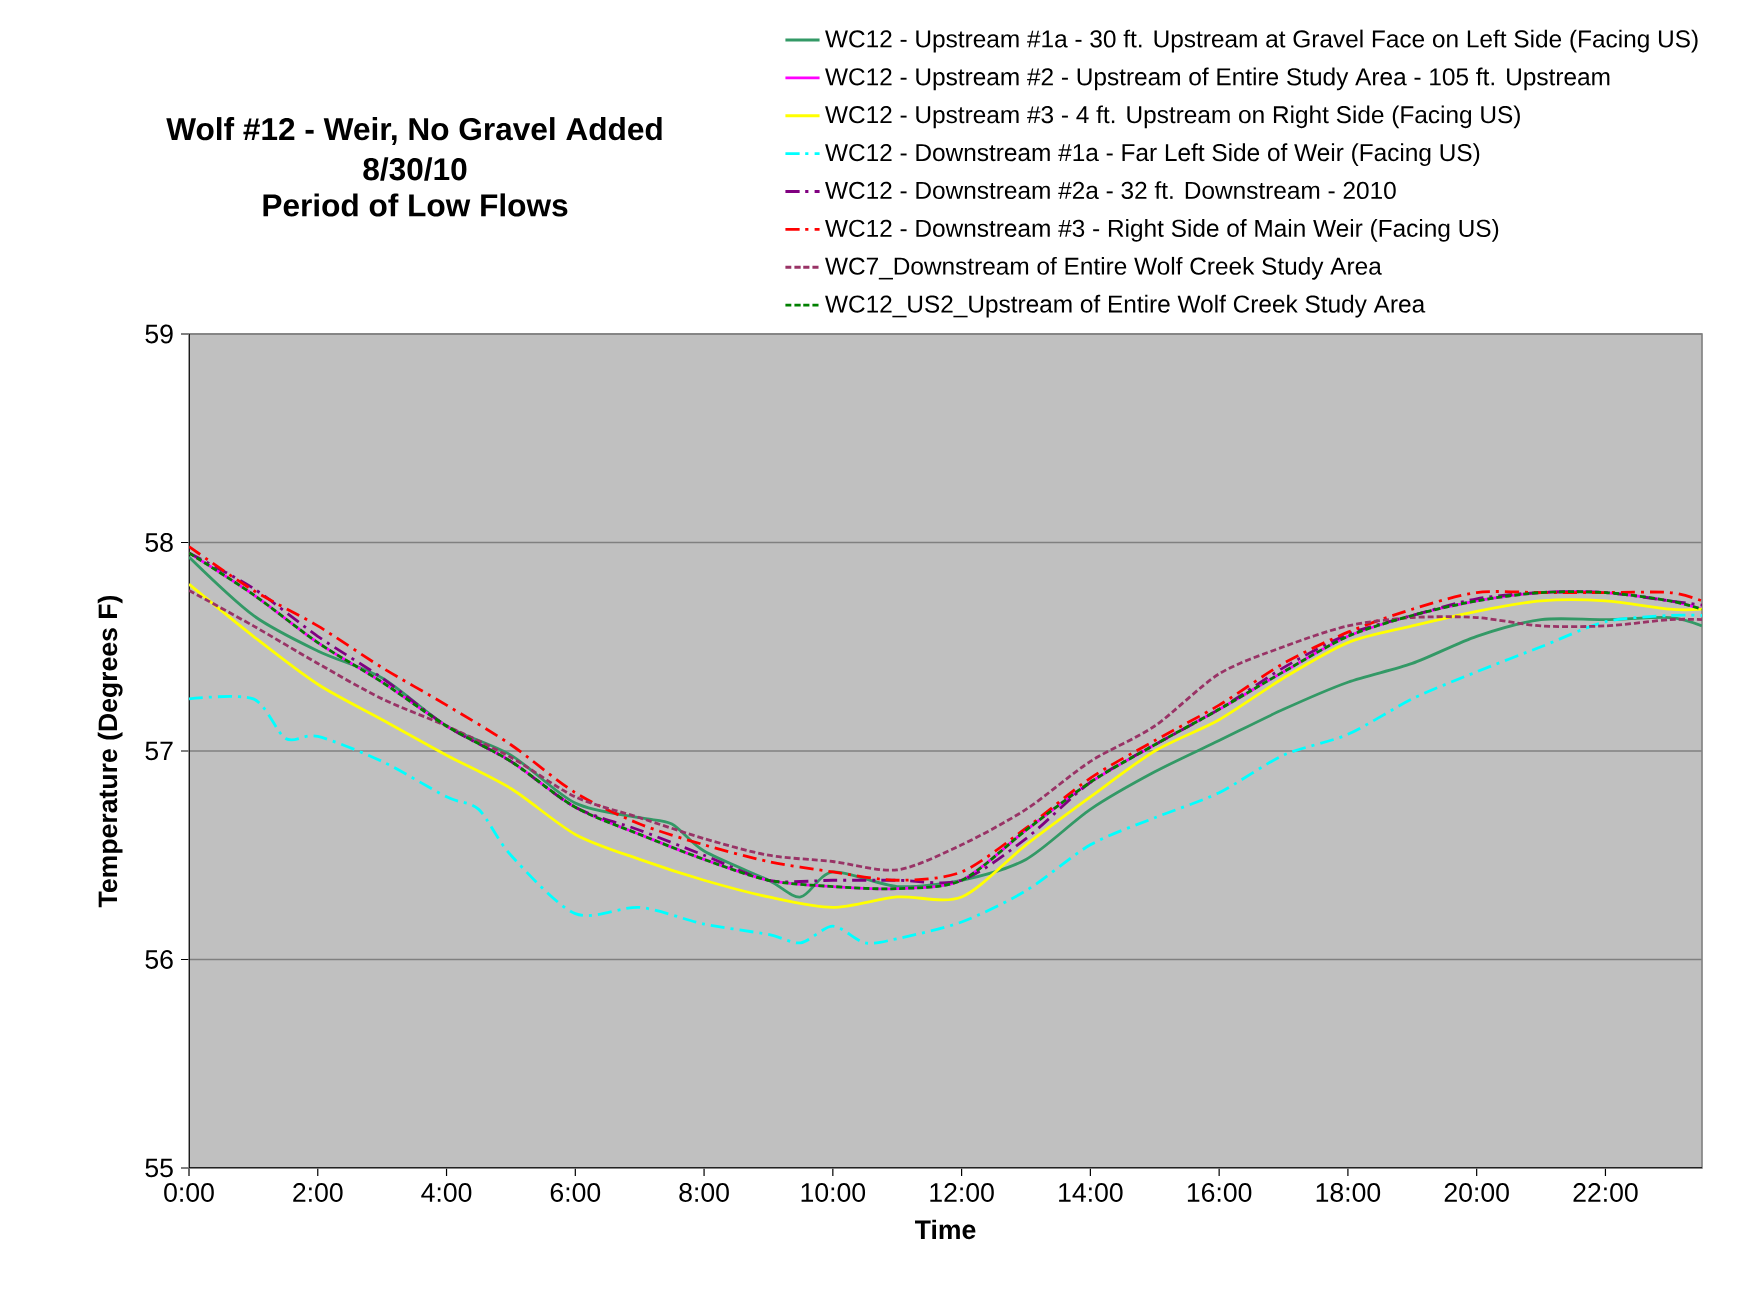 This screenshot has width=1744, height=1297. What do you see at coordinates (159, 334) in the screenshot?
I see `y-tick-label: 59` at bounding box center [159, 334].